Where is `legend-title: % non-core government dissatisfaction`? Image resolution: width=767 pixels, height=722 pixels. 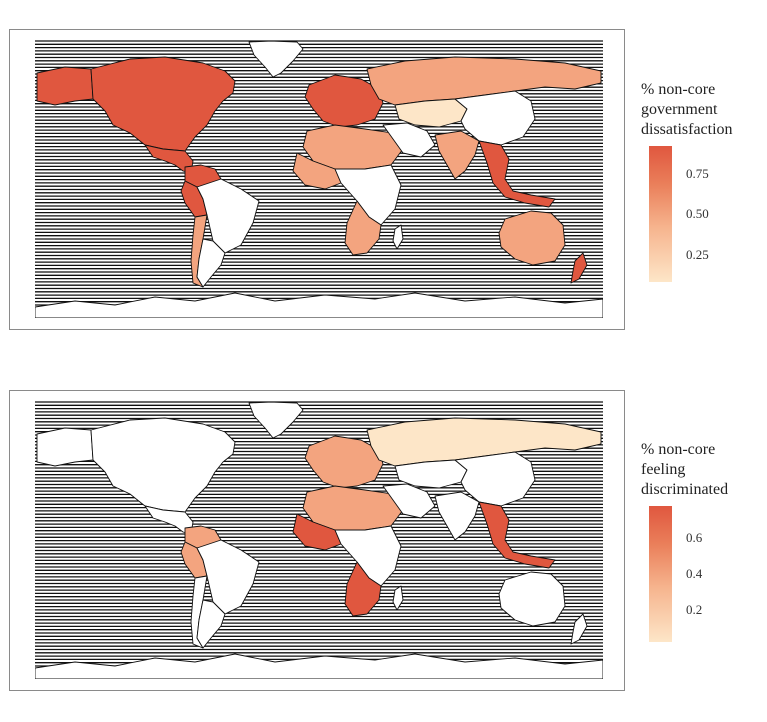
legend-title: % non-core government dissatisfaction is located at coordinates (704, 110).